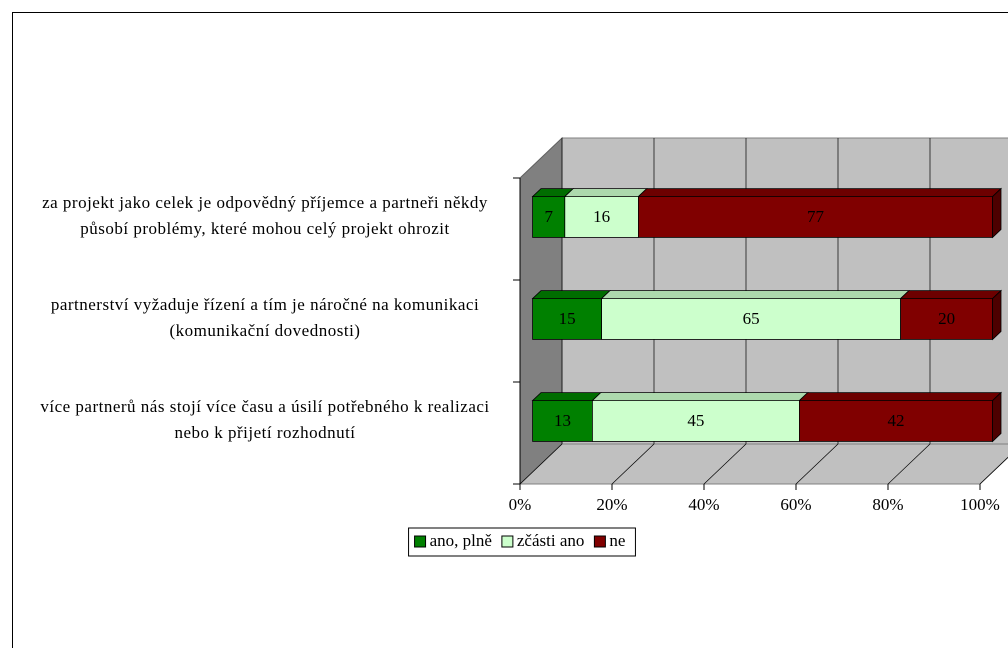 The height and width of the screenshot is (648, 1008). I want to click on x-tick-label: 80%, so click(887, 504).